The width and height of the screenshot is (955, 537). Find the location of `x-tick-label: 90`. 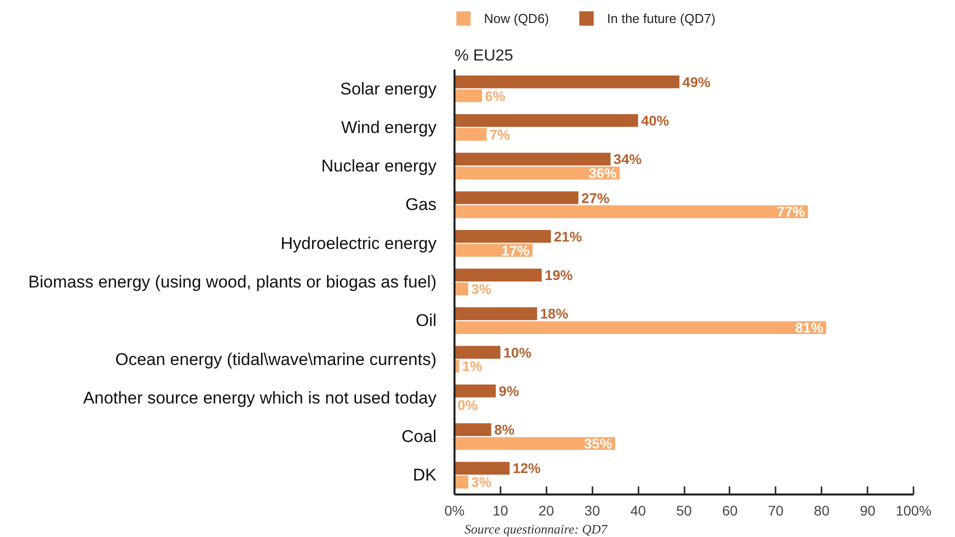

x-tick-label: 90 is located at coordinates (868, 510).